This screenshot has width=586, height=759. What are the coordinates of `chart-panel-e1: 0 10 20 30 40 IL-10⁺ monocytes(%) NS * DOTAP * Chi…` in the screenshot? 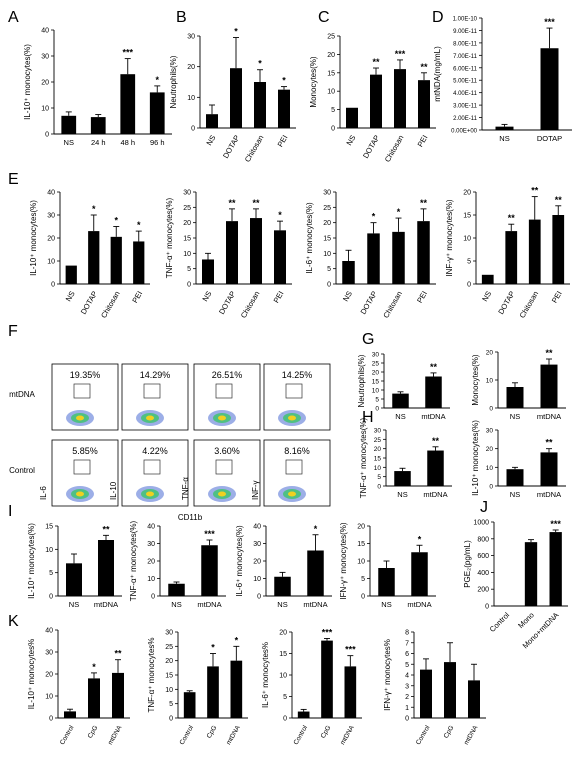 It's located at (79, 245).